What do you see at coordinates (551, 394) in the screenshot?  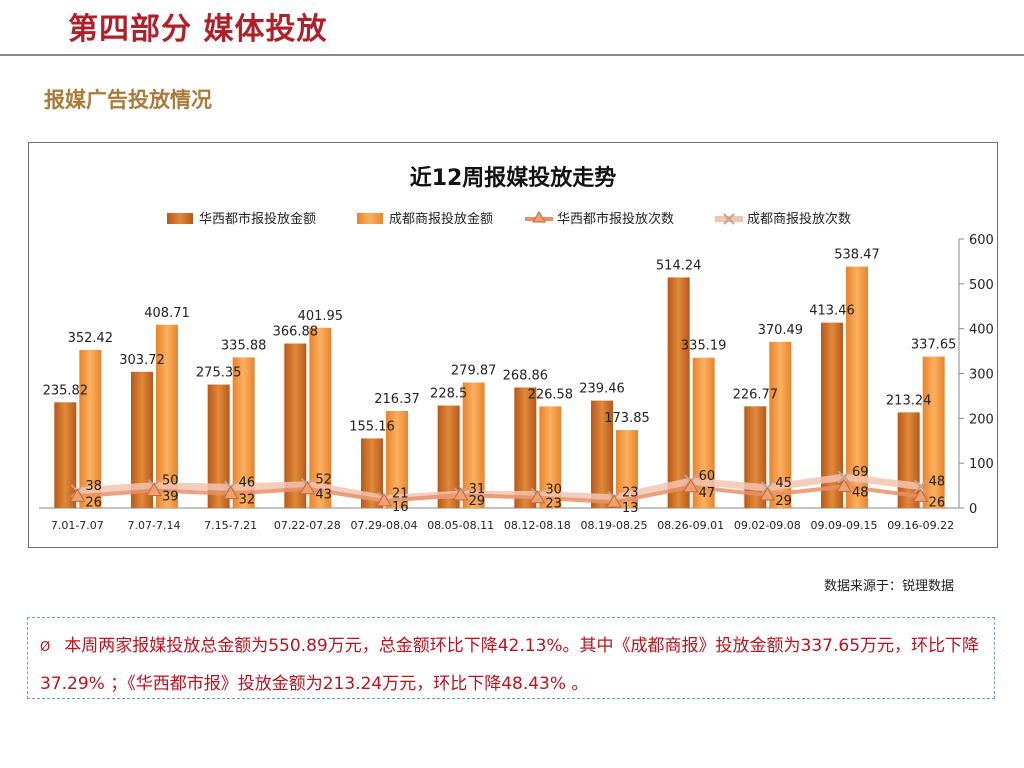 I see `data-label-chengdu-amount: 226.58` at bounding box center [551, 394].